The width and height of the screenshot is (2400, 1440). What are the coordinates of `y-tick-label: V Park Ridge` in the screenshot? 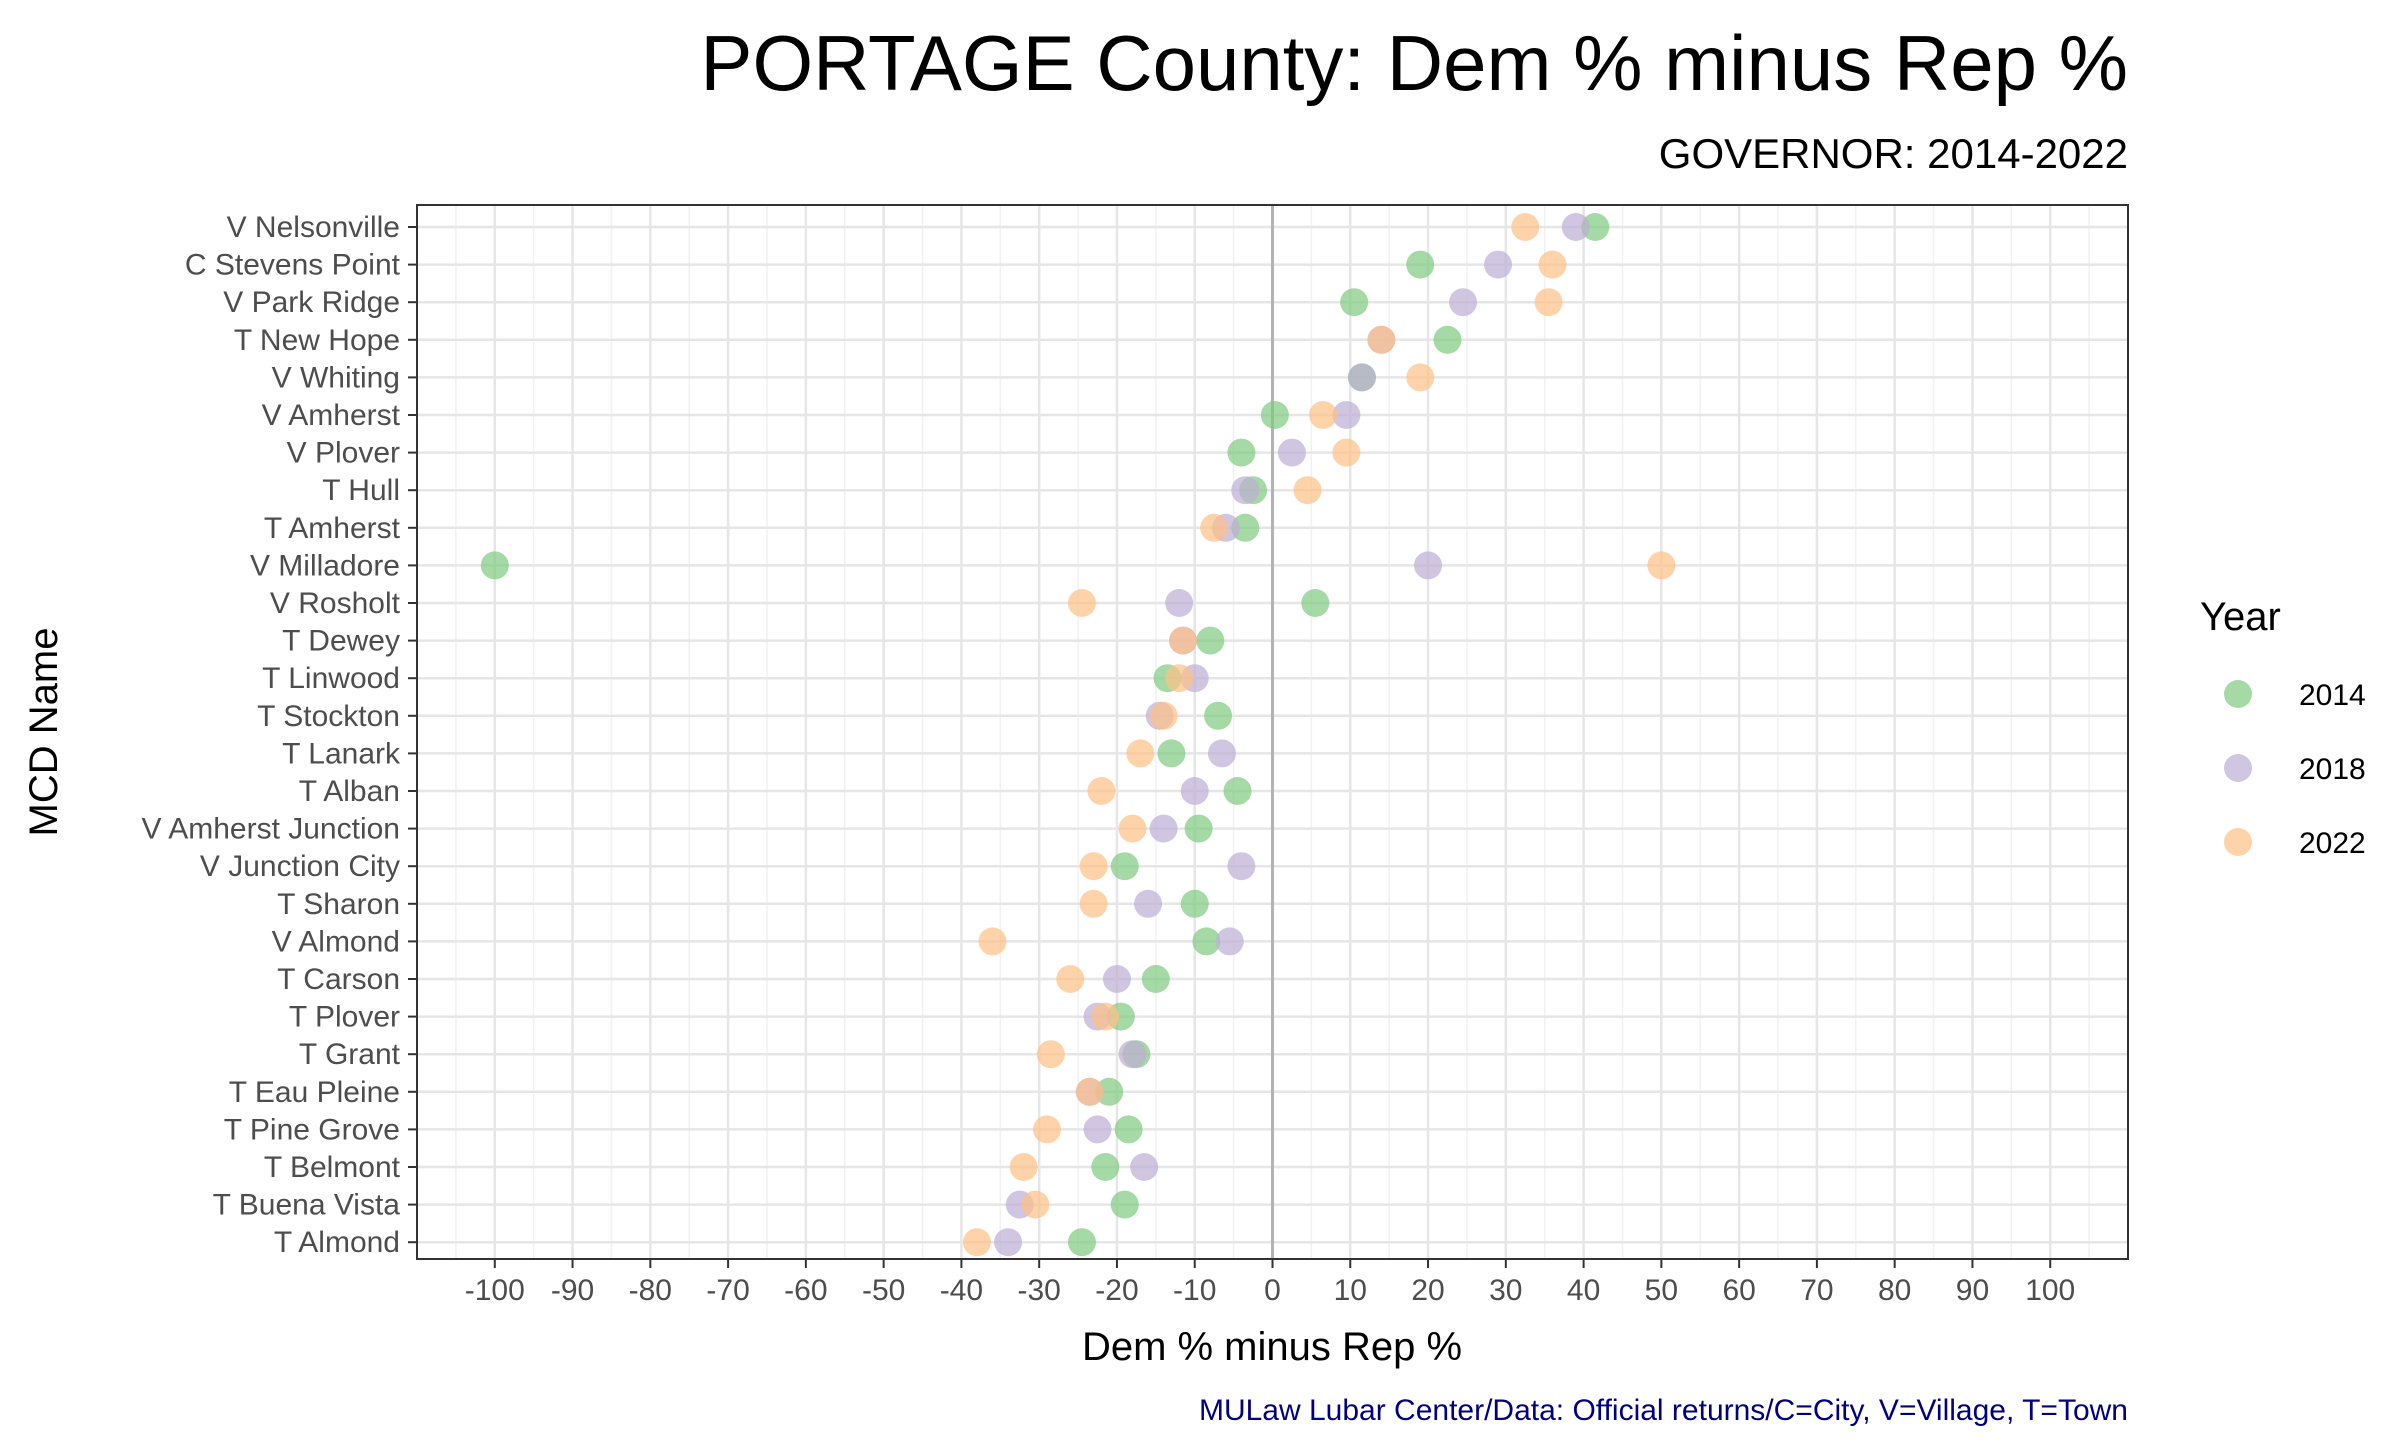 It's located at (311, 302).